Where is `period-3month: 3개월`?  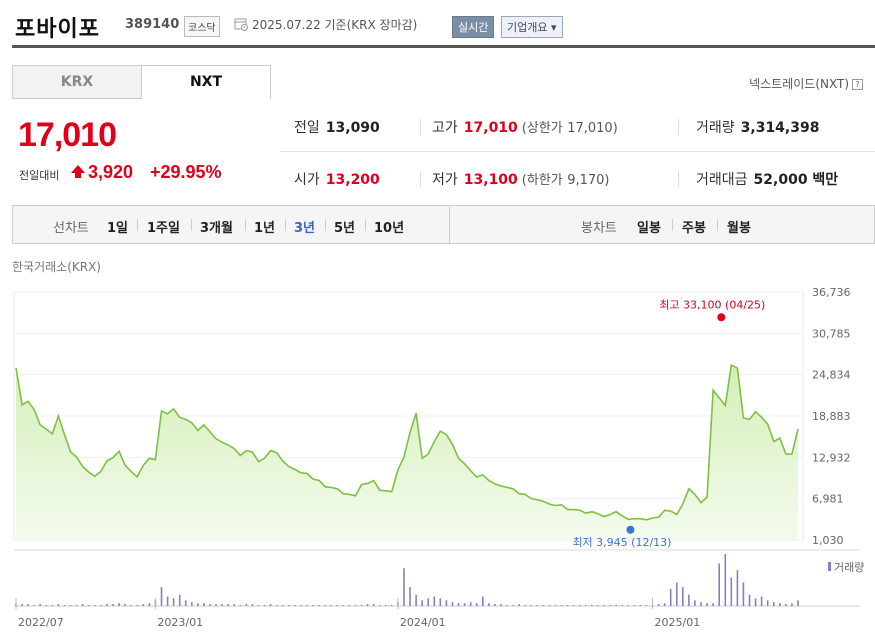
period-3month: 3개월 is located at coordinates (216, 228).